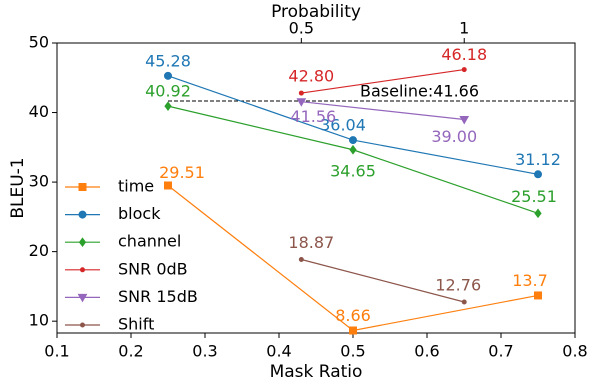 This screenshot has height=386, width=592. I want to click on y-tick-label: 40, so click(39, 111).